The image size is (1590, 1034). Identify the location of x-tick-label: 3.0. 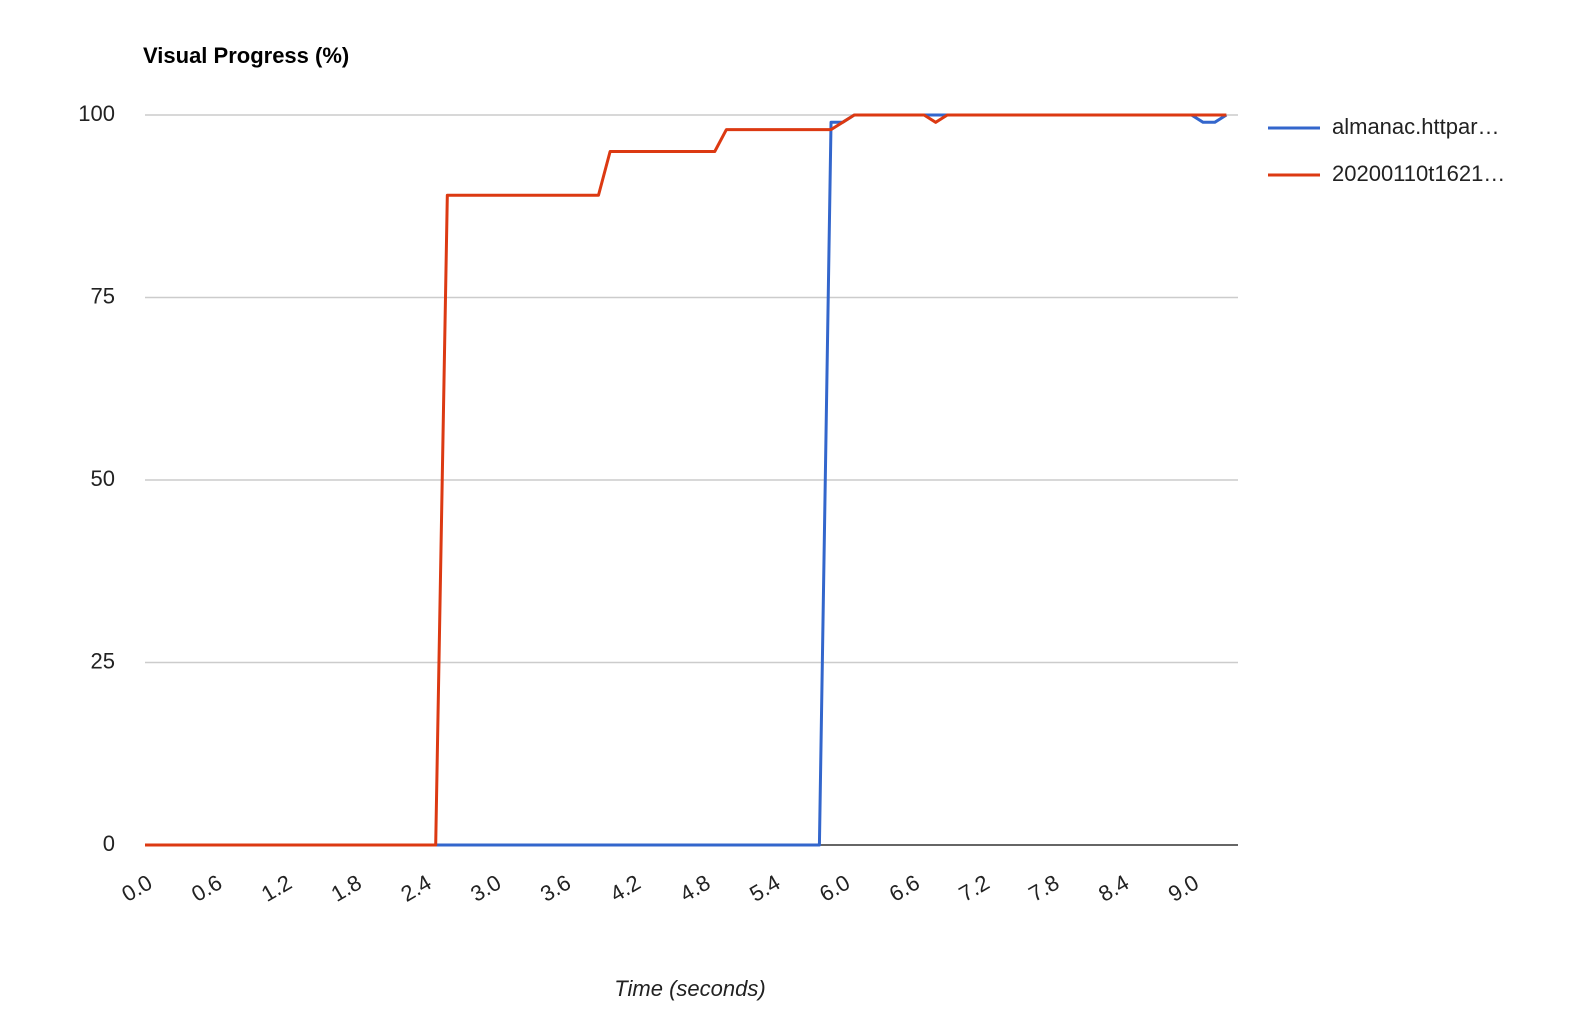
(485, 888).